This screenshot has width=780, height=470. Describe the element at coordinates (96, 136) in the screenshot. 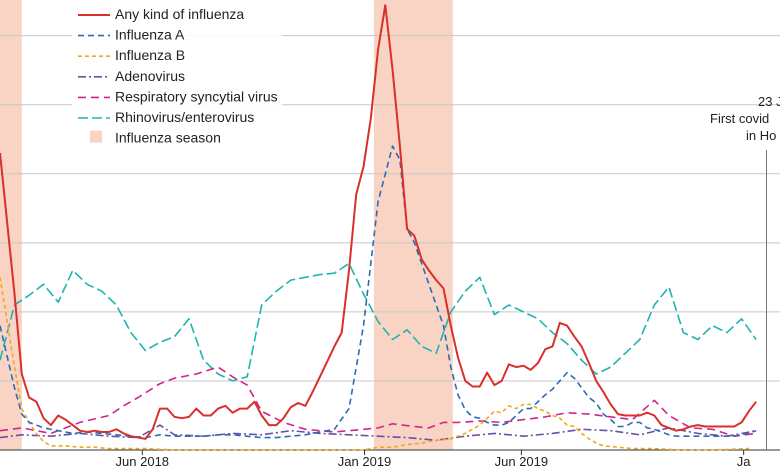

I see `legend-swatch-season` at that location.